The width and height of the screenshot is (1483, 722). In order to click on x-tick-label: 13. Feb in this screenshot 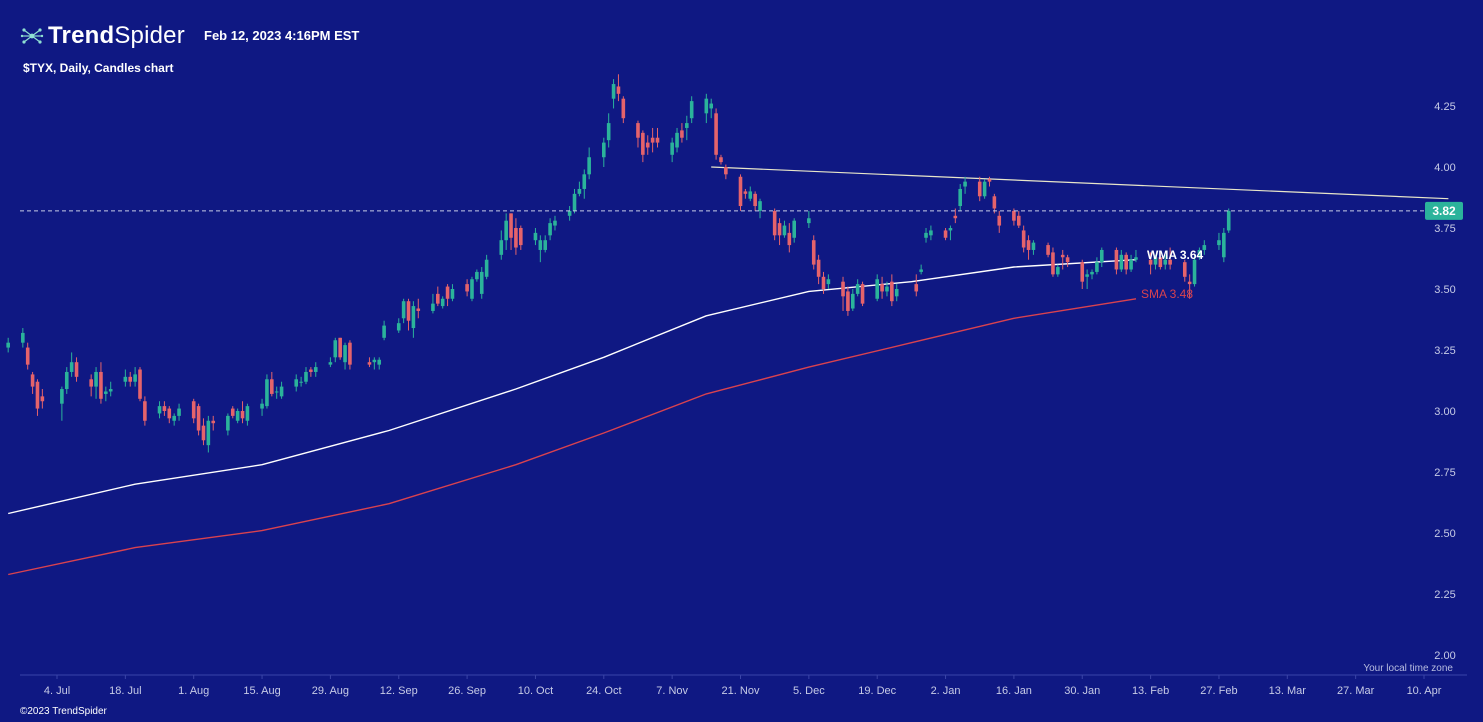, I will do `click(1150, 691)`.